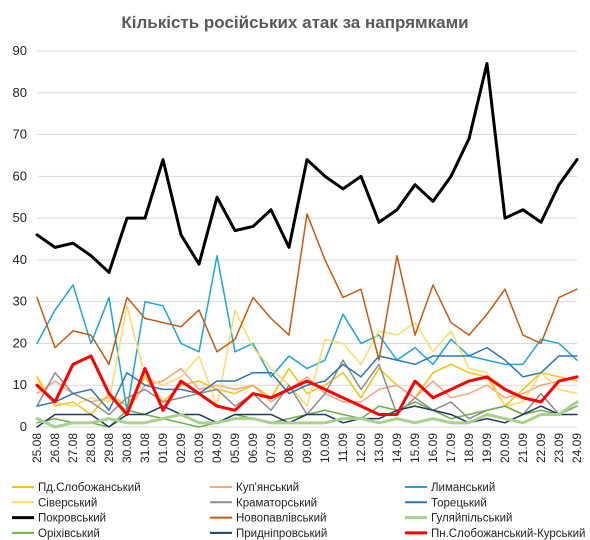 The image size is (590, 540). I want to click on x-tick-label: 29.08, so click(109, 448).